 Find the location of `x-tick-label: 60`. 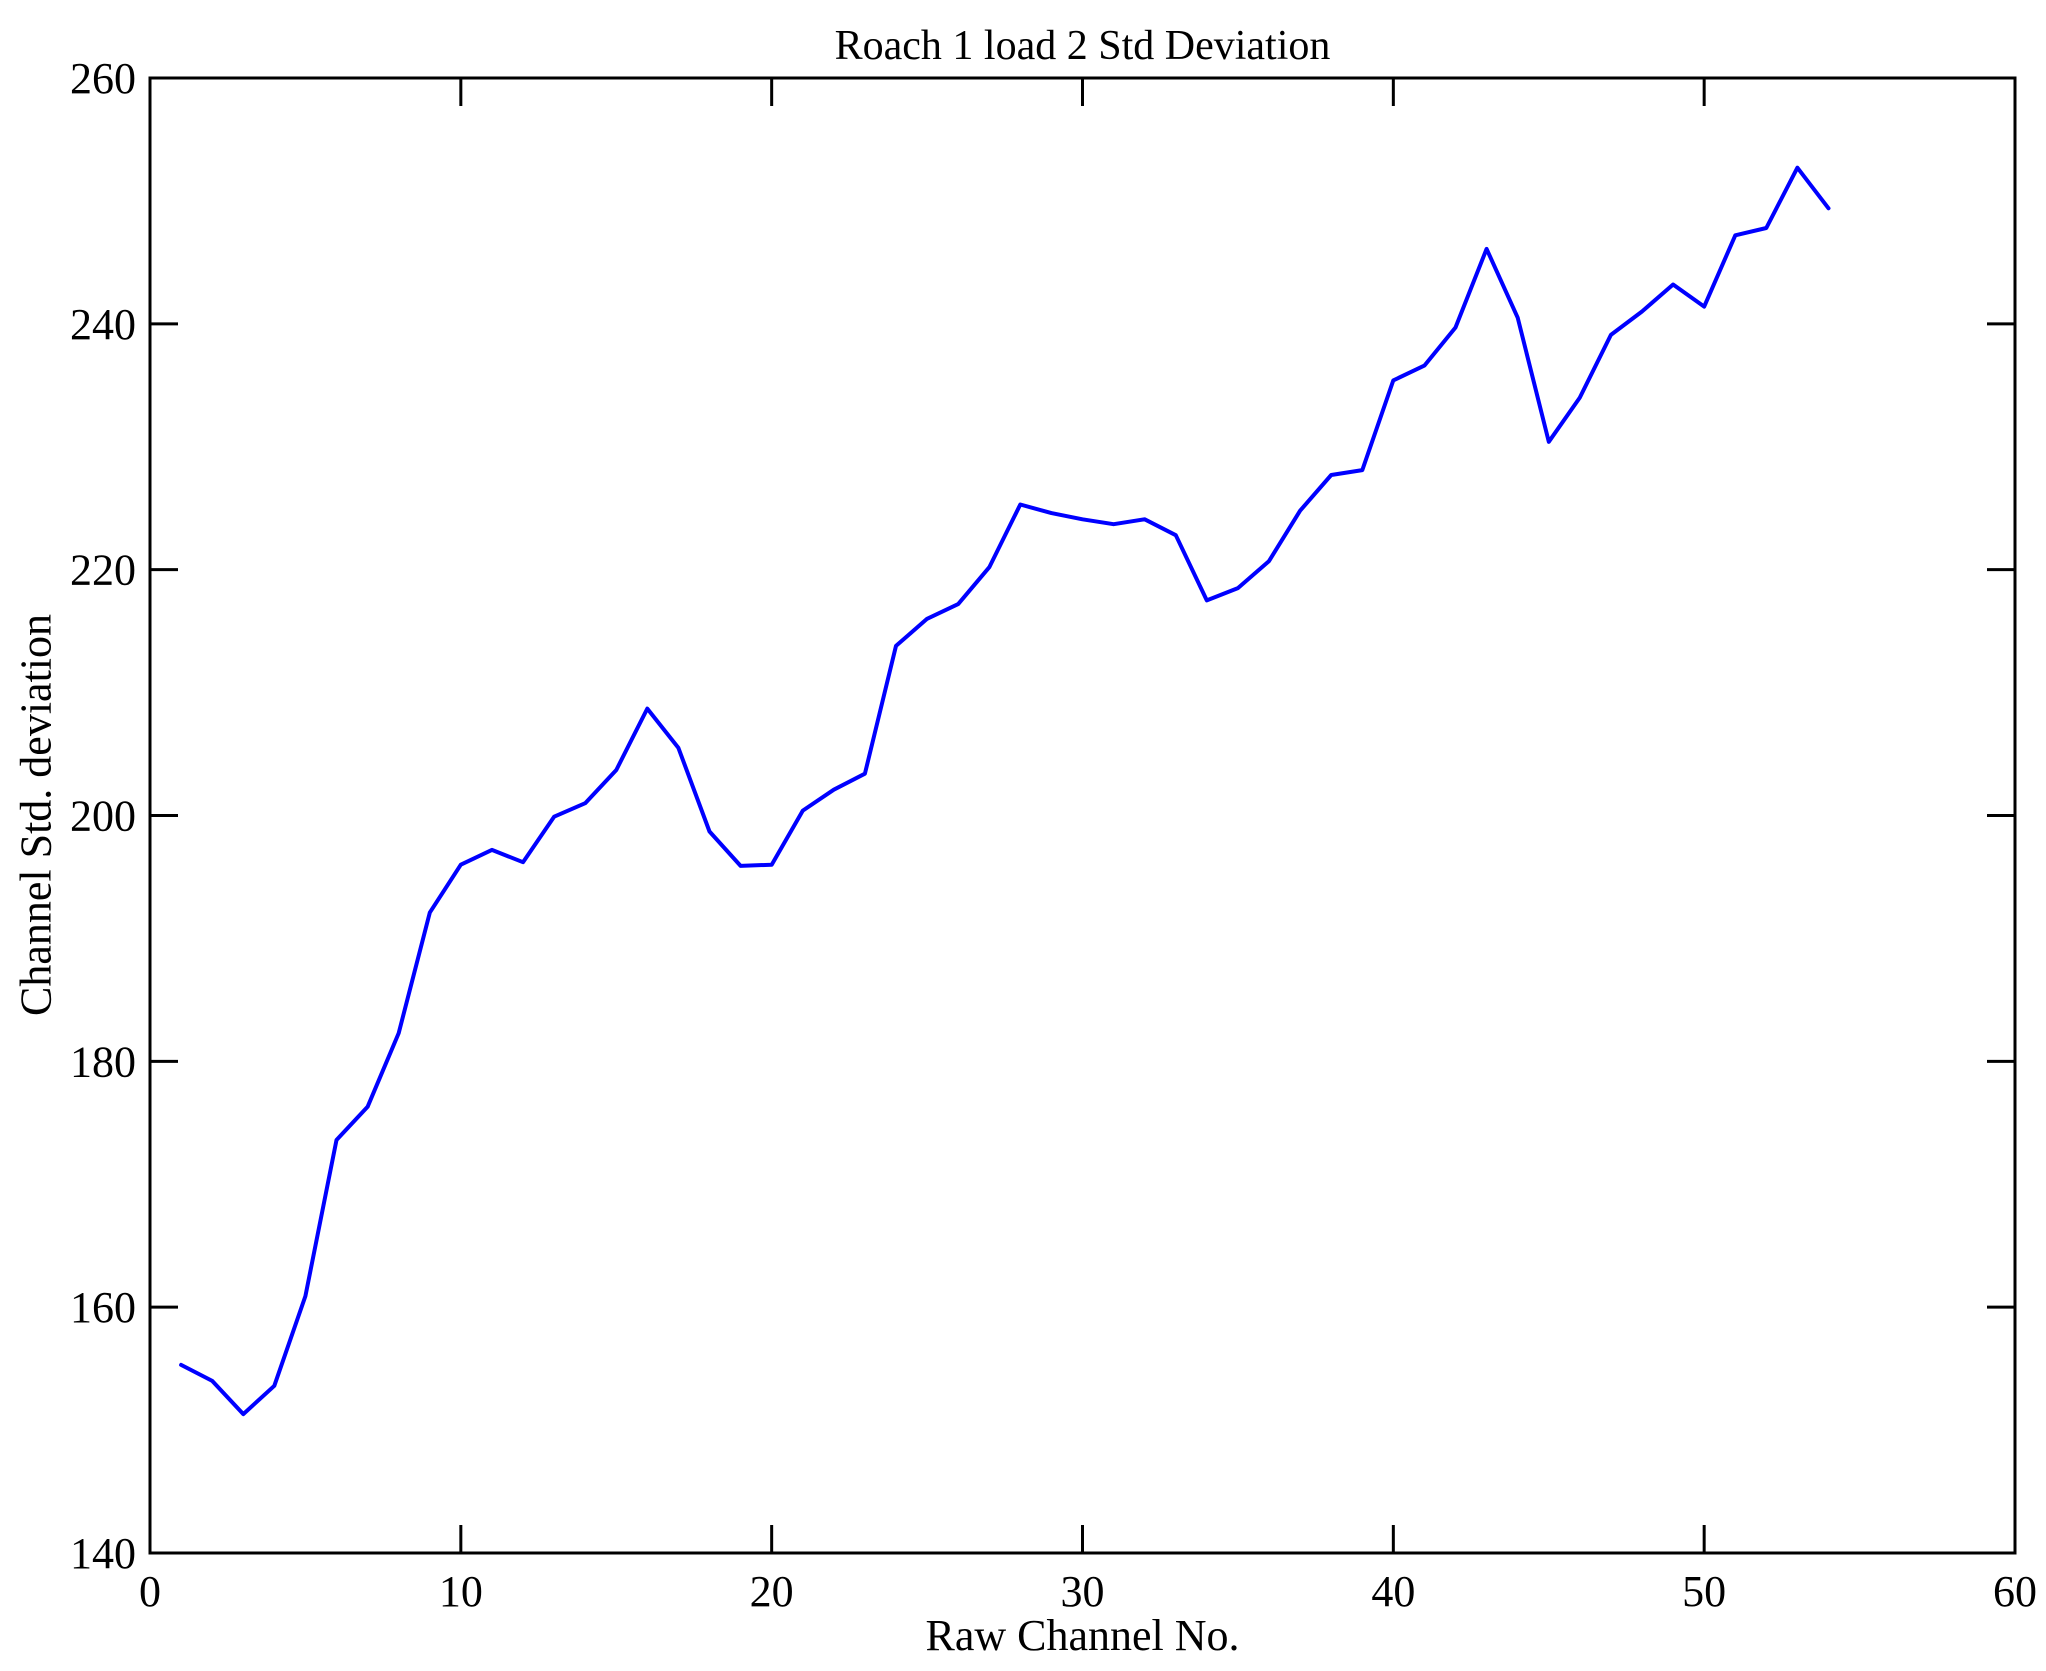

x-tick-label: 60 is located at coordinates (2015, 1591).